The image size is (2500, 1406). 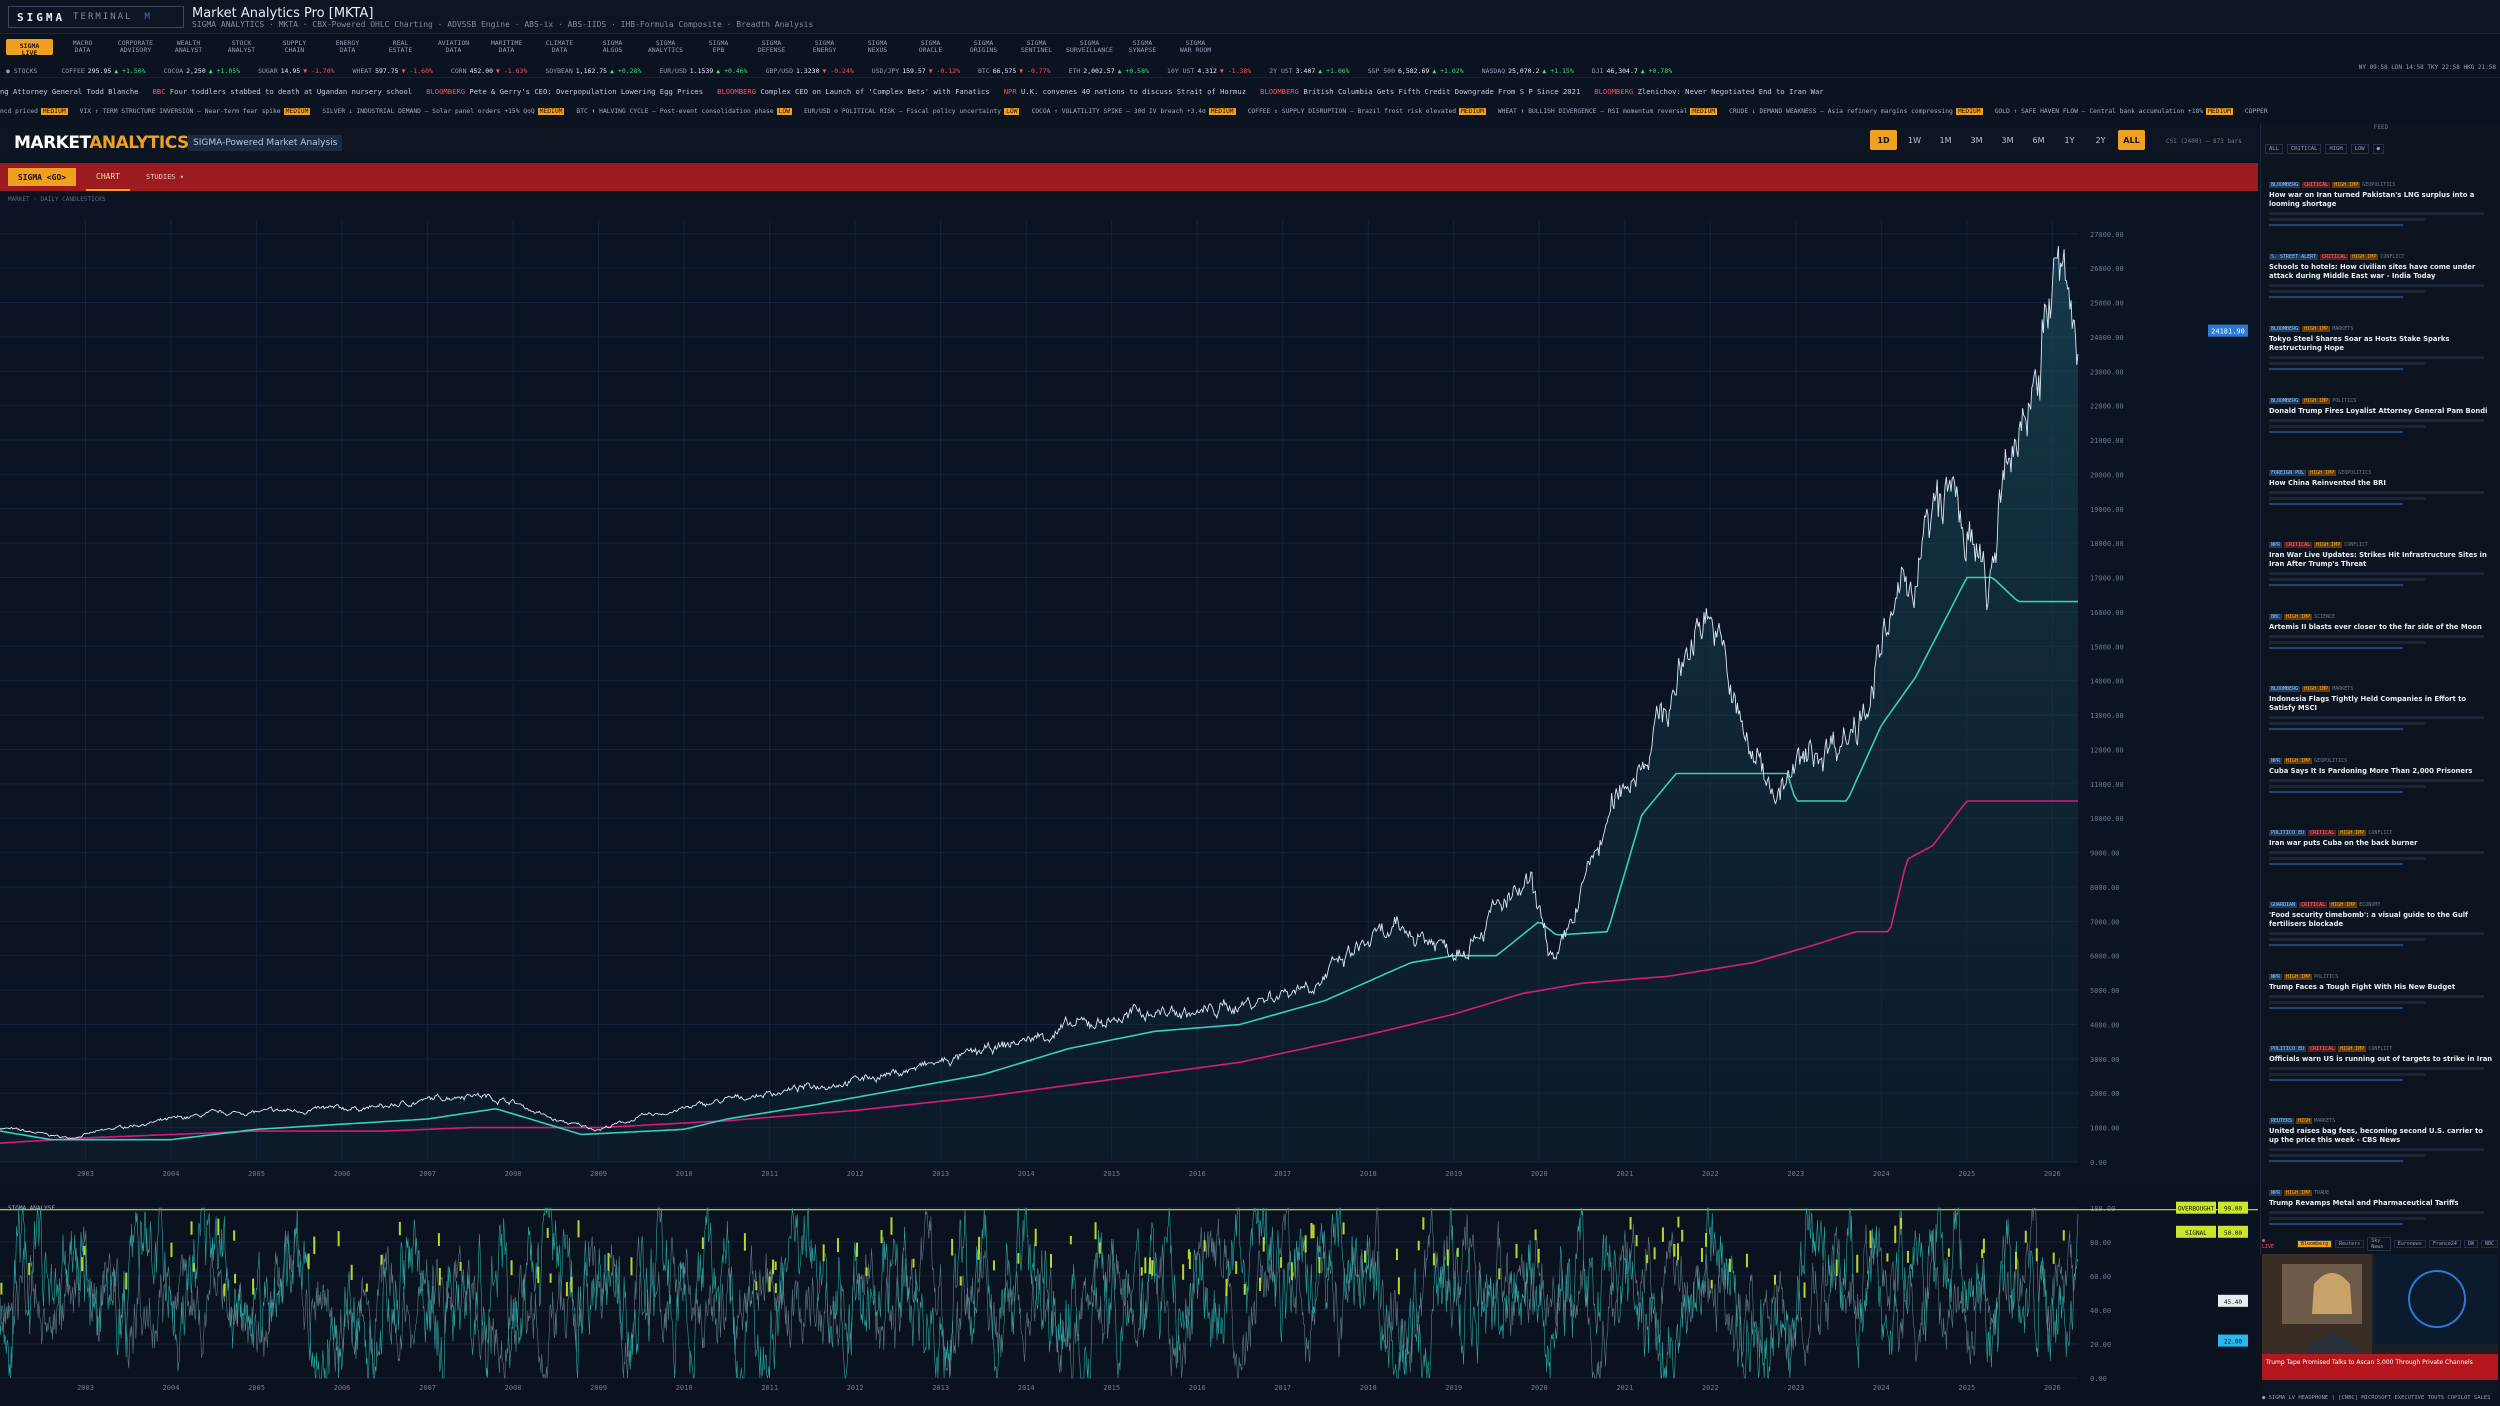 I want to click on nav-item: SIGMA ALGOS, so click(x=612, y=46).